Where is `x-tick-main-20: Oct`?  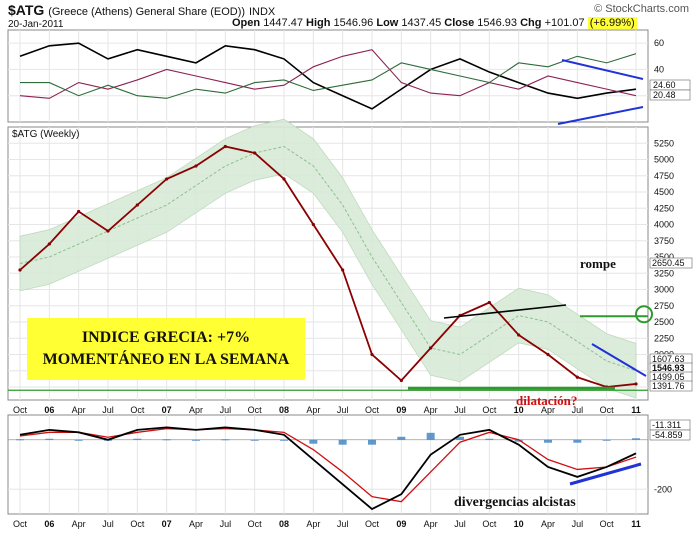 x-tick-main-20: Oct is located at coordinates (607, 410).